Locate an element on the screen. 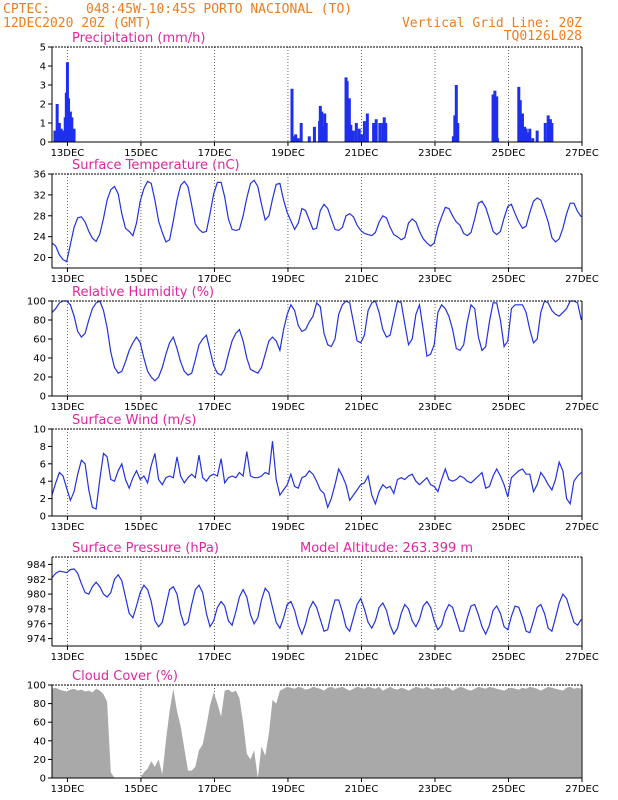  wind-xtick-label: 15DEC is located at coordinates (141, 527).